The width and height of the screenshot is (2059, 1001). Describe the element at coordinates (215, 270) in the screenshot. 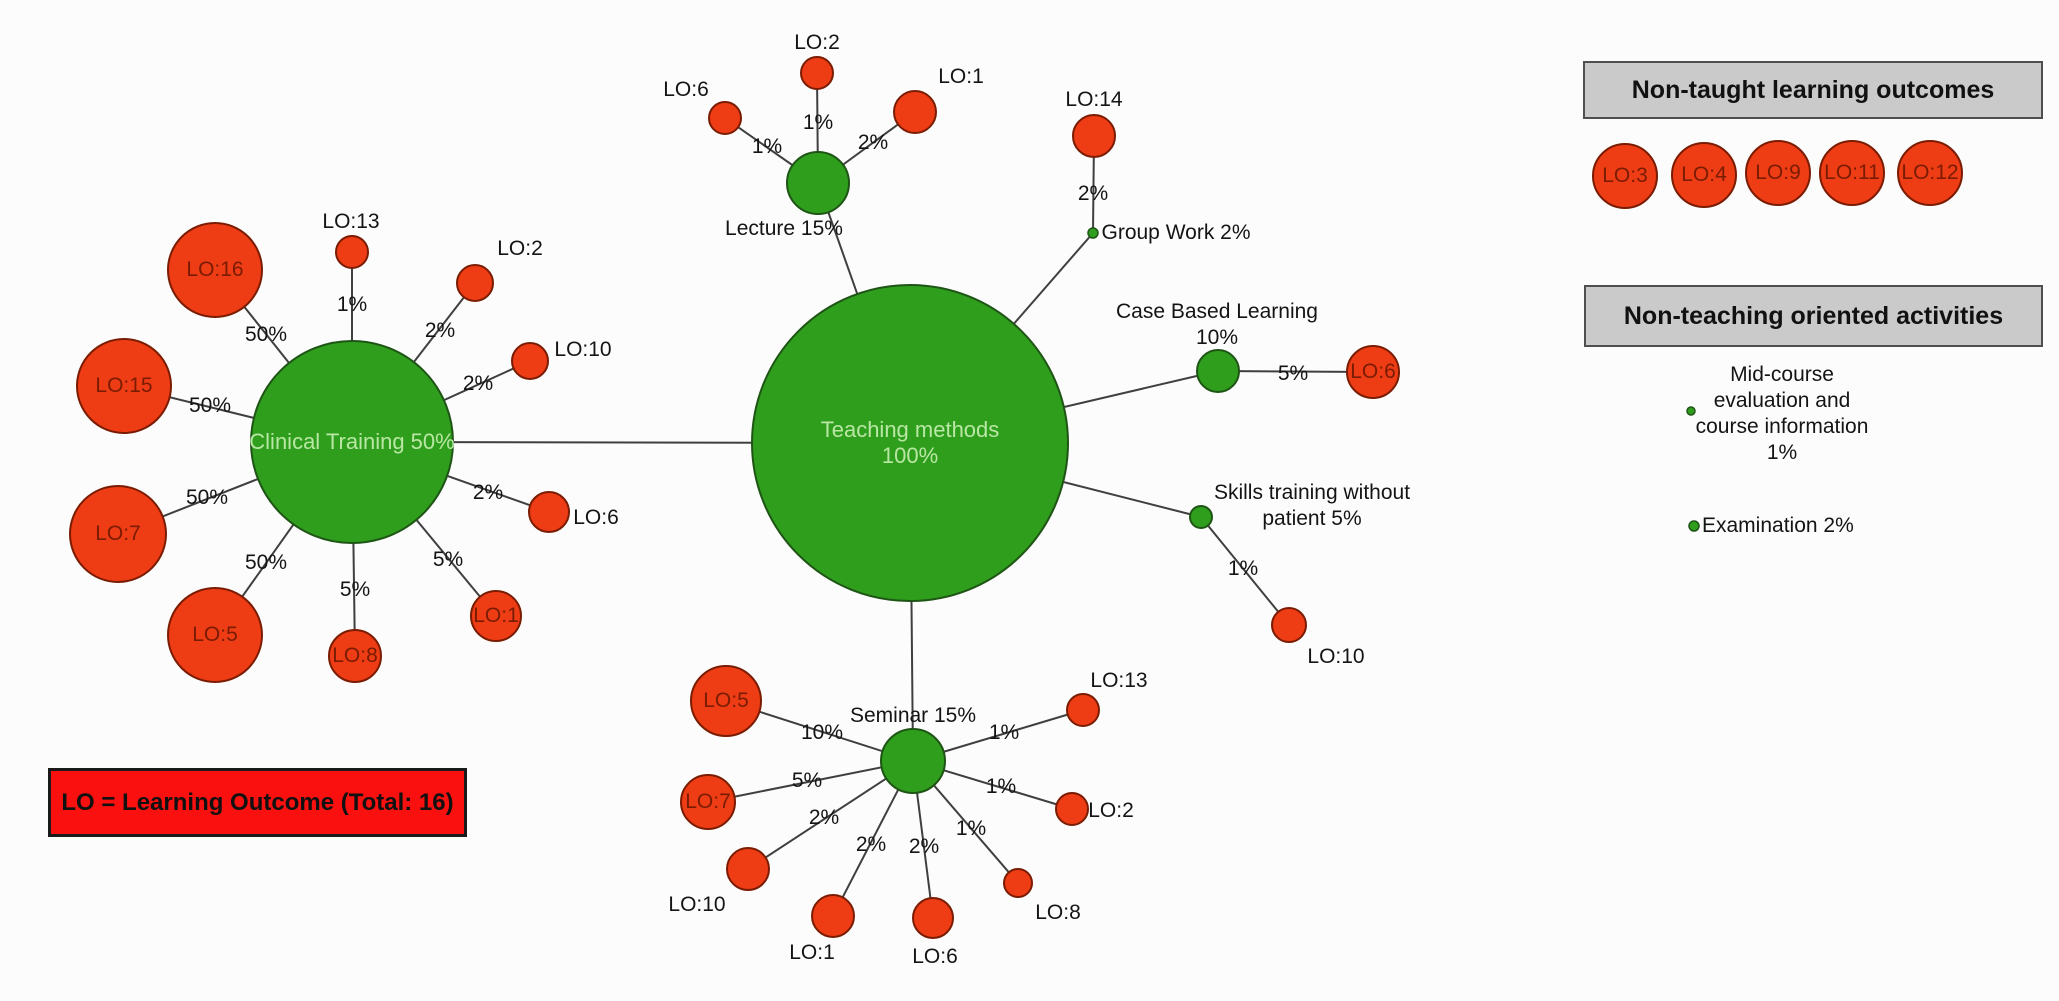

I see `node-c16` at that location.